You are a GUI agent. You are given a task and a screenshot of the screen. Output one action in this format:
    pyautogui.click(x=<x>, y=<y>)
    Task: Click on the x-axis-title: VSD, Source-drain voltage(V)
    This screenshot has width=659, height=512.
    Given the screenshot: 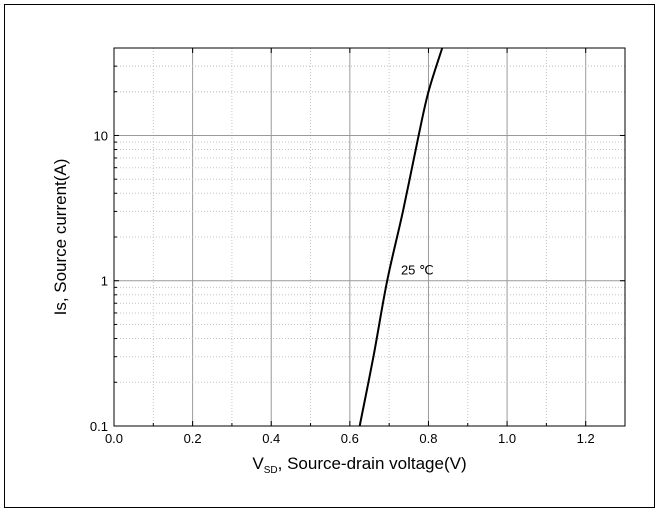 What is the action you would take?
    pyautogui.click(x=359, y=465)
    